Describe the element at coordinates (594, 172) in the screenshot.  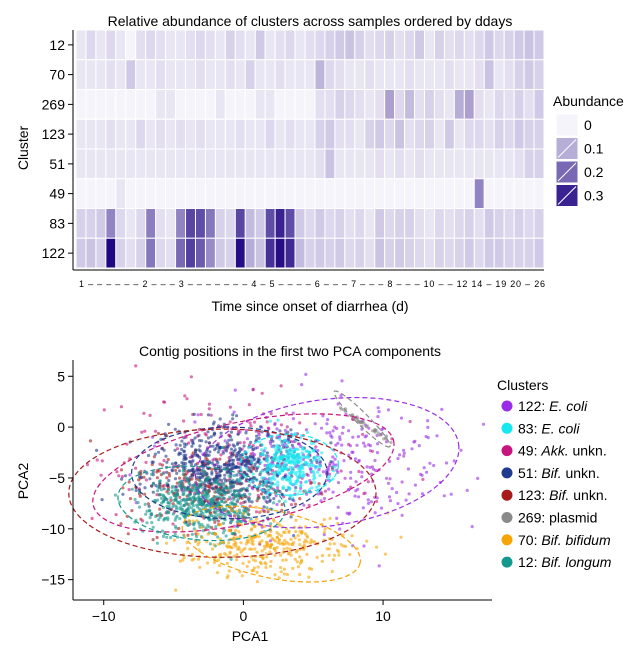
I see `heatmap-legend-label: 0.2` at that location.